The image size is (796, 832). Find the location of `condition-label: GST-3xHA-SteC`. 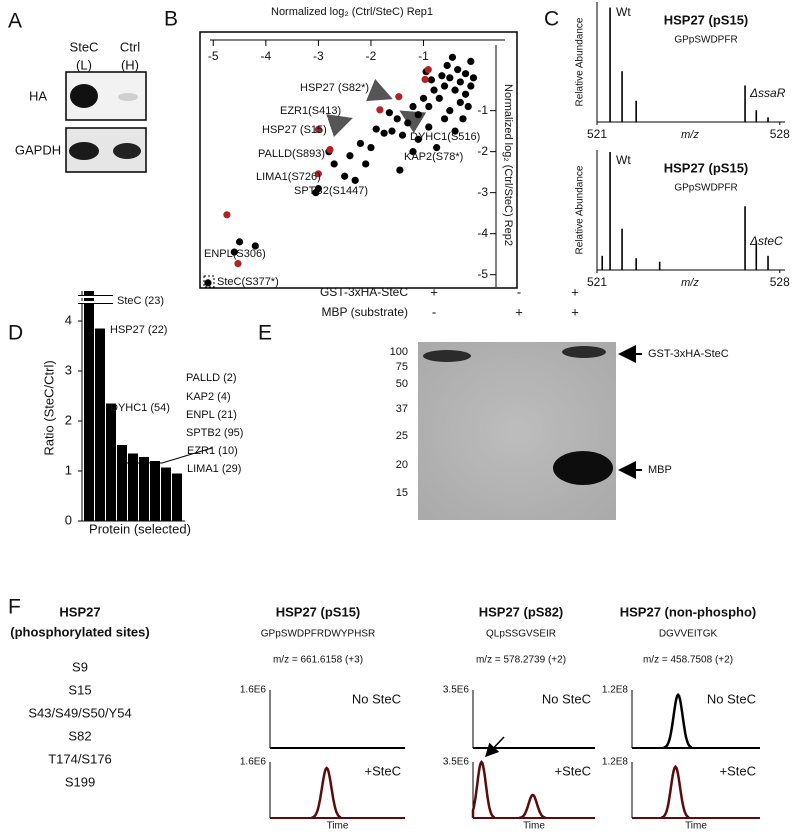

condition-label: GST-3xHA-SteC is located at coordinates (364, 292).